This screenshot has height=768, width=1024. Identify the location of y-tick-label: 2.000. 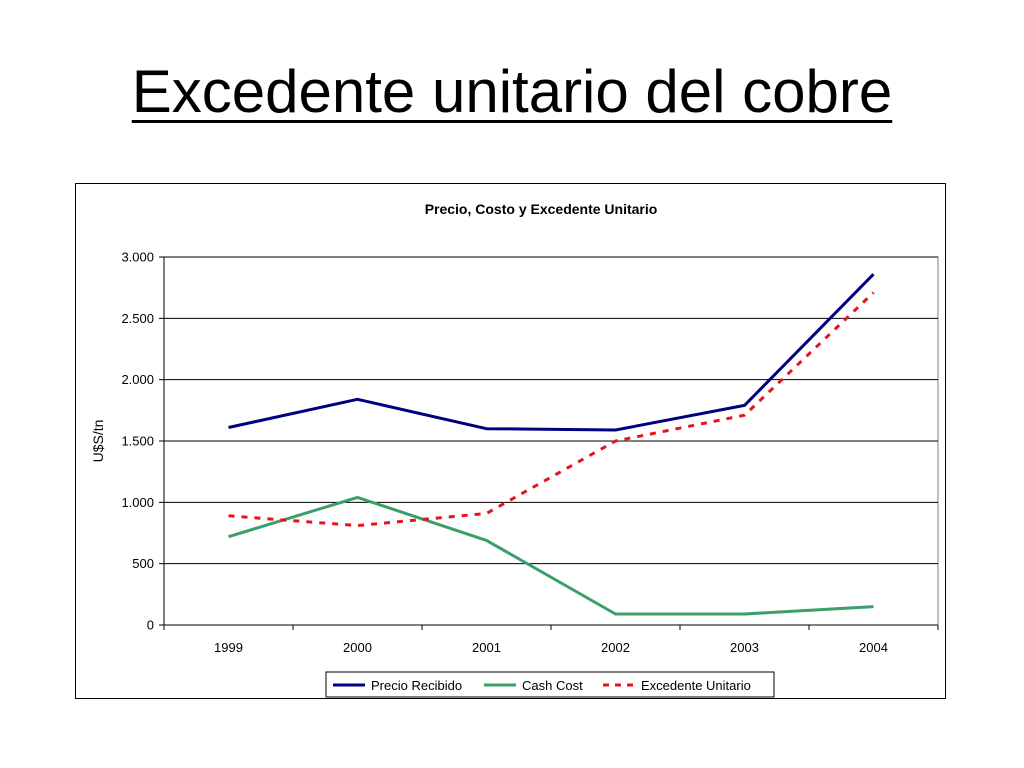
(137, 379).